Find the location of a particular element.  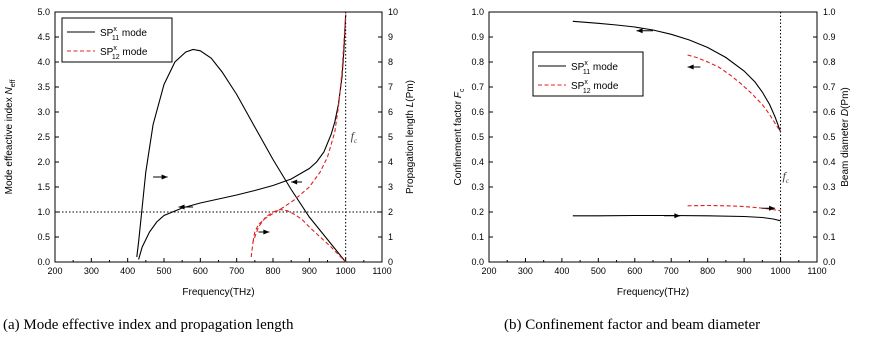

y2-tick-label-a: 10 is located at coordinates (393, 12).